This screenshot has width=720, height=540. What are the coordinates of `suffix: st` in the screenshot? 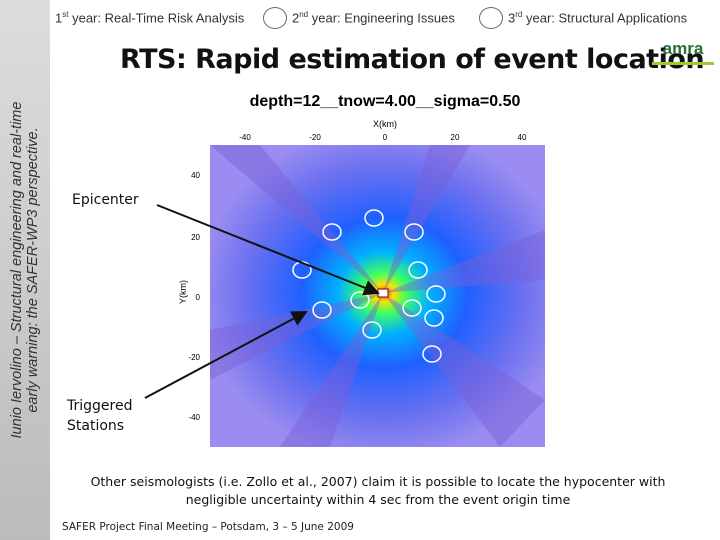 It's located at (65, 14).